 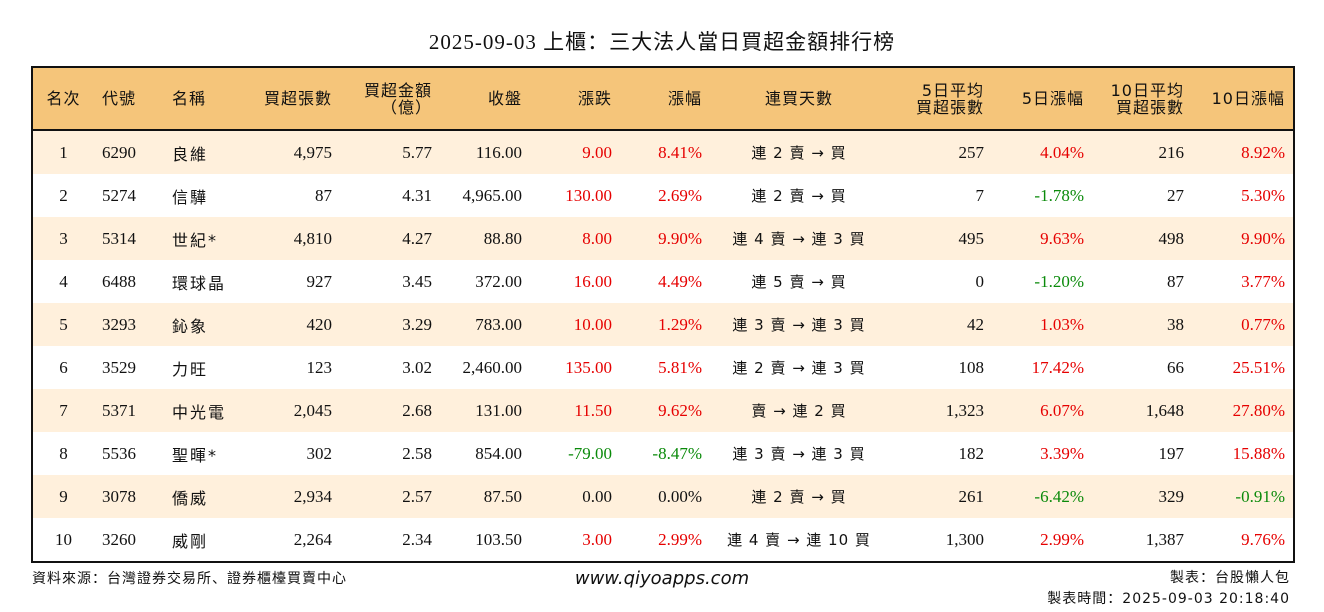 I want to click on cell-rank: 1, so click(x=63, y=152).